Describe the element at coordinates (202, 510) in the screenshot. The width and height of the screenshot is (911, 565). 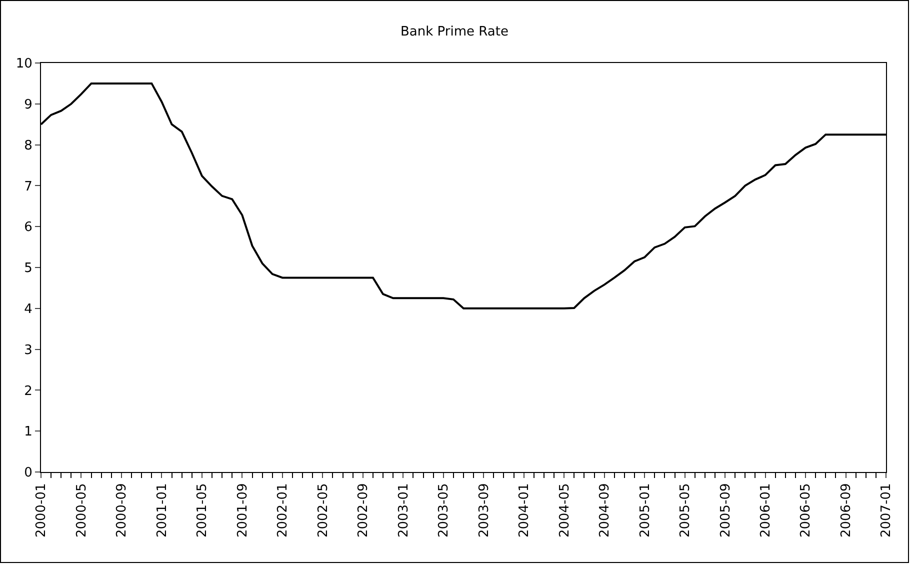
I see `x-tick-label: 2001-05` at that location.